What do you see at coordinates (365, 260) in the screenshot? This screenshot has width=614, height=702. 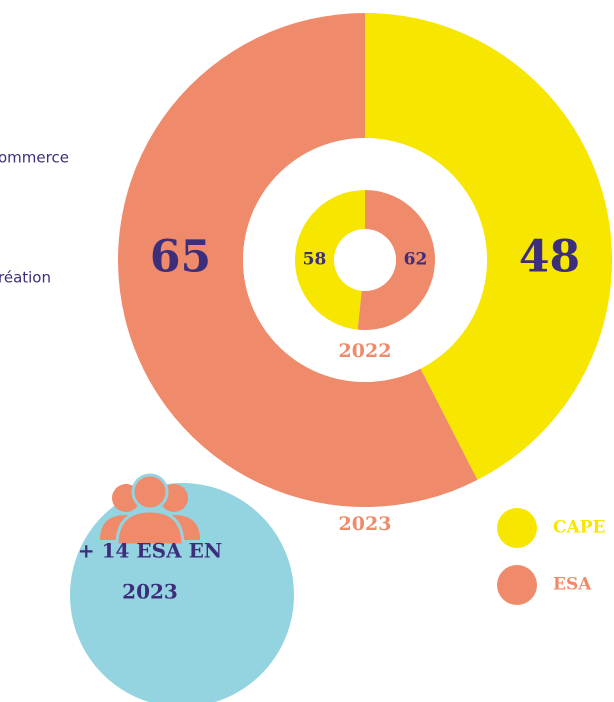 I see `donut-hole` at bounding box center [365, 260].